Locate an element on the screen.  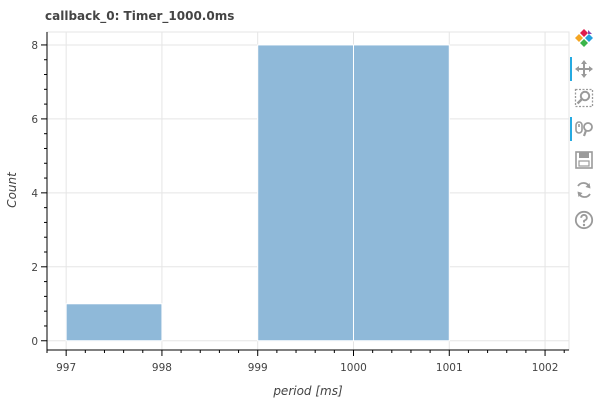
y-tick-label: 2 is located at coordinates (34, 268).